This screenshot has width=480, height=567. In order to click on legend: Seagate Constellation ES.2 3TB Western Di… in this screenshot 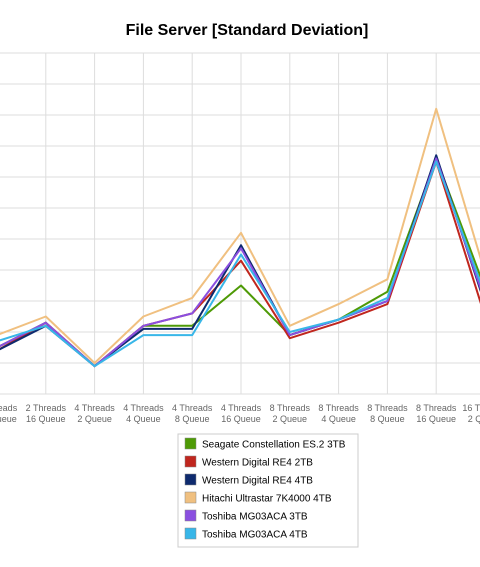, I will do `click(268, 490)`.